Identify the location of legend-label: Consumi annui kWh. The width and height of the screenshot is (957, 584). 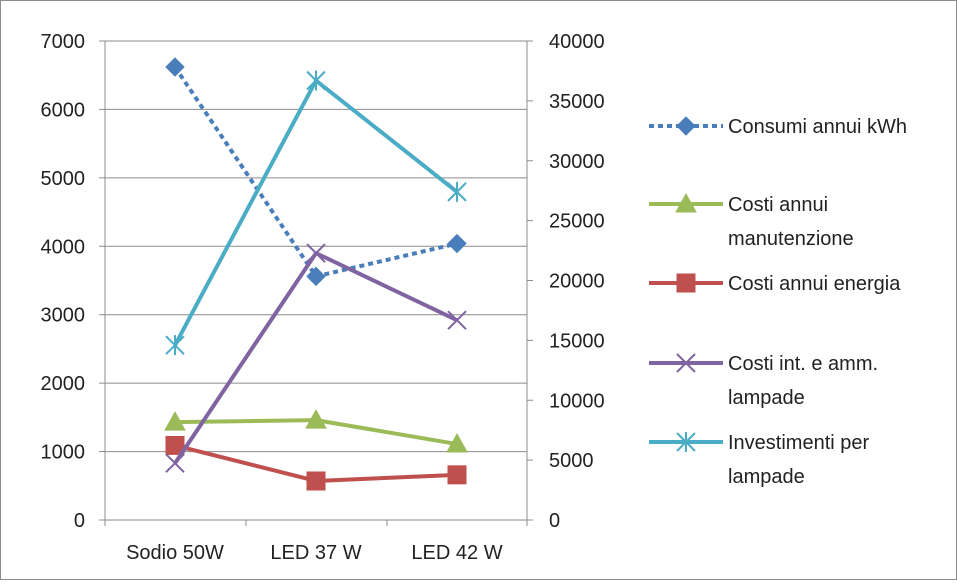
(817, 127).